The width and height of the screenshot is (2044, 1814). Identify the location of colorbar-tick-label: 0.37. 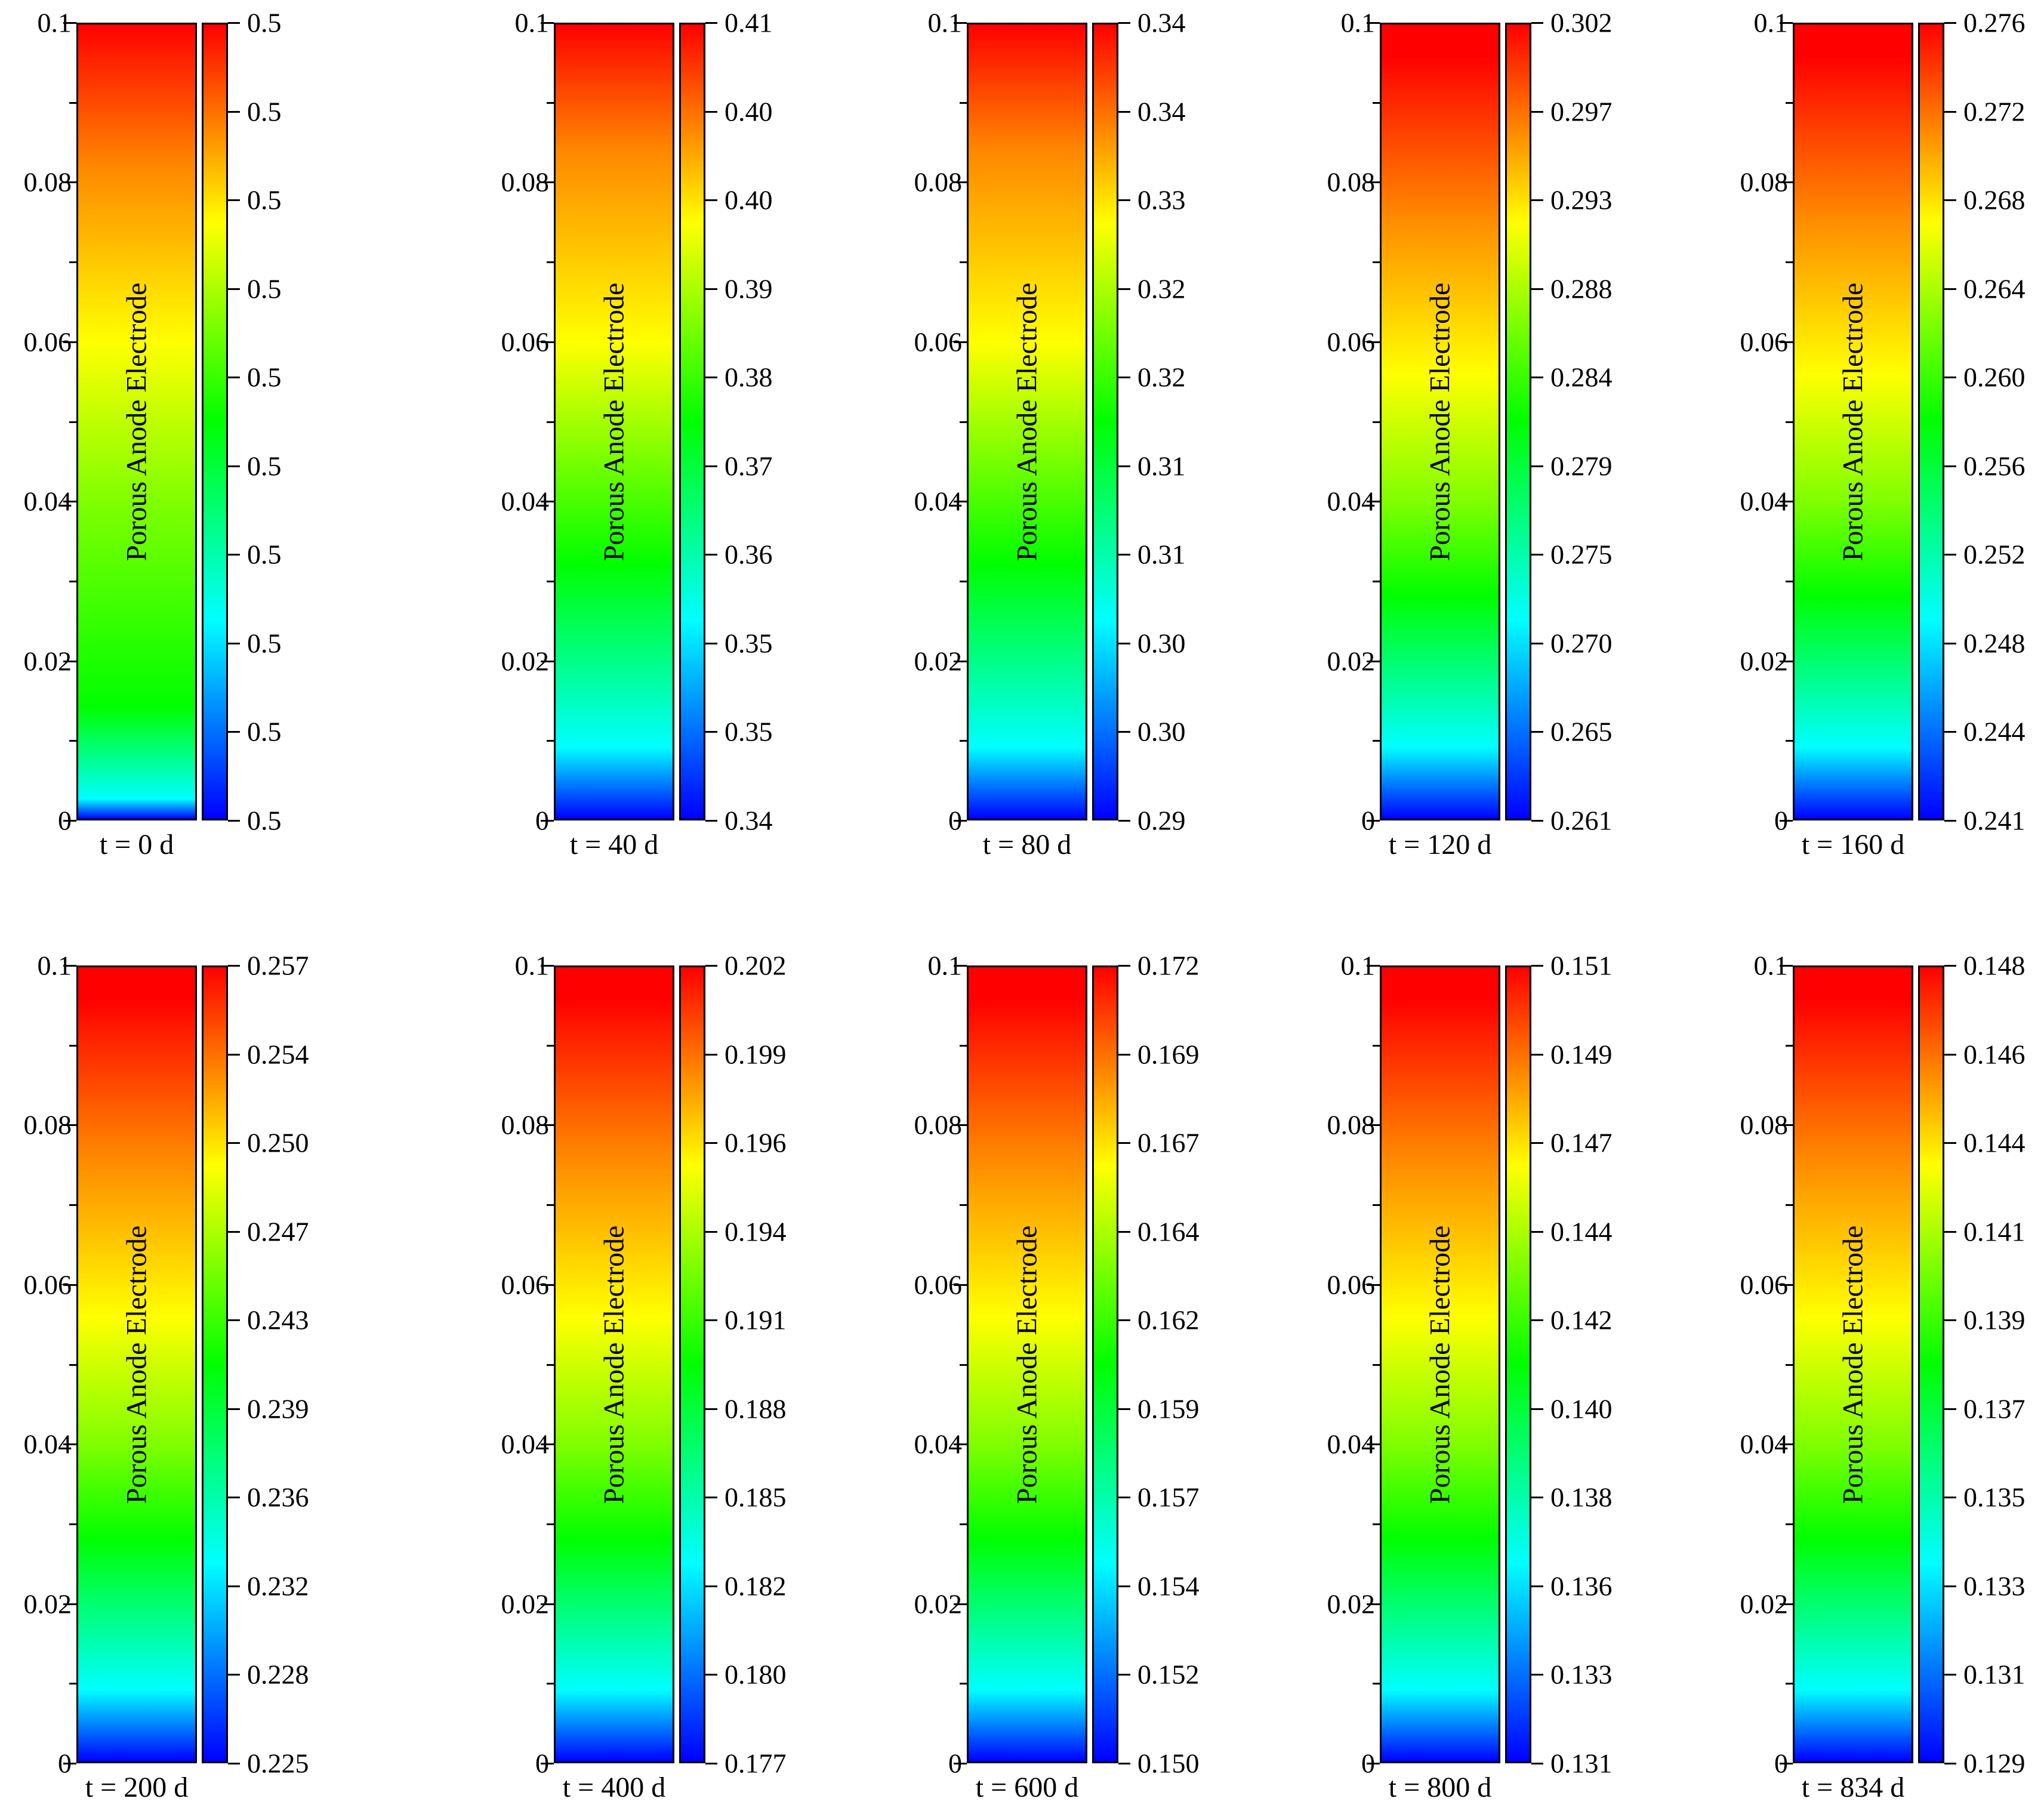
(749, 466).